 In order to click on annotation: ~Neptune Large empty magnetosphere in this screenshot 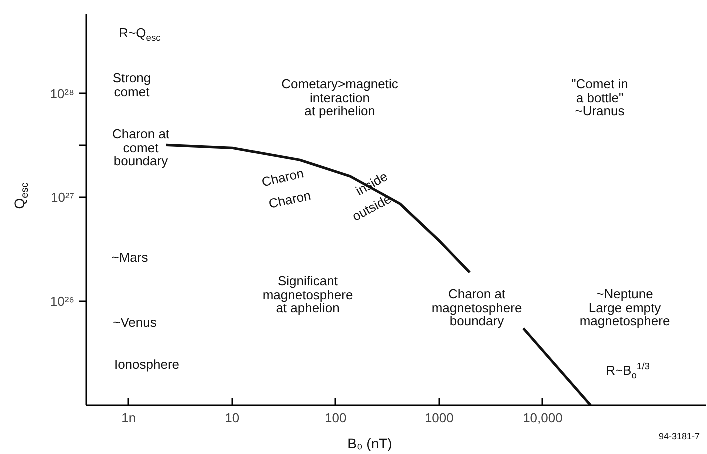, I will do `click(625, 307)`.